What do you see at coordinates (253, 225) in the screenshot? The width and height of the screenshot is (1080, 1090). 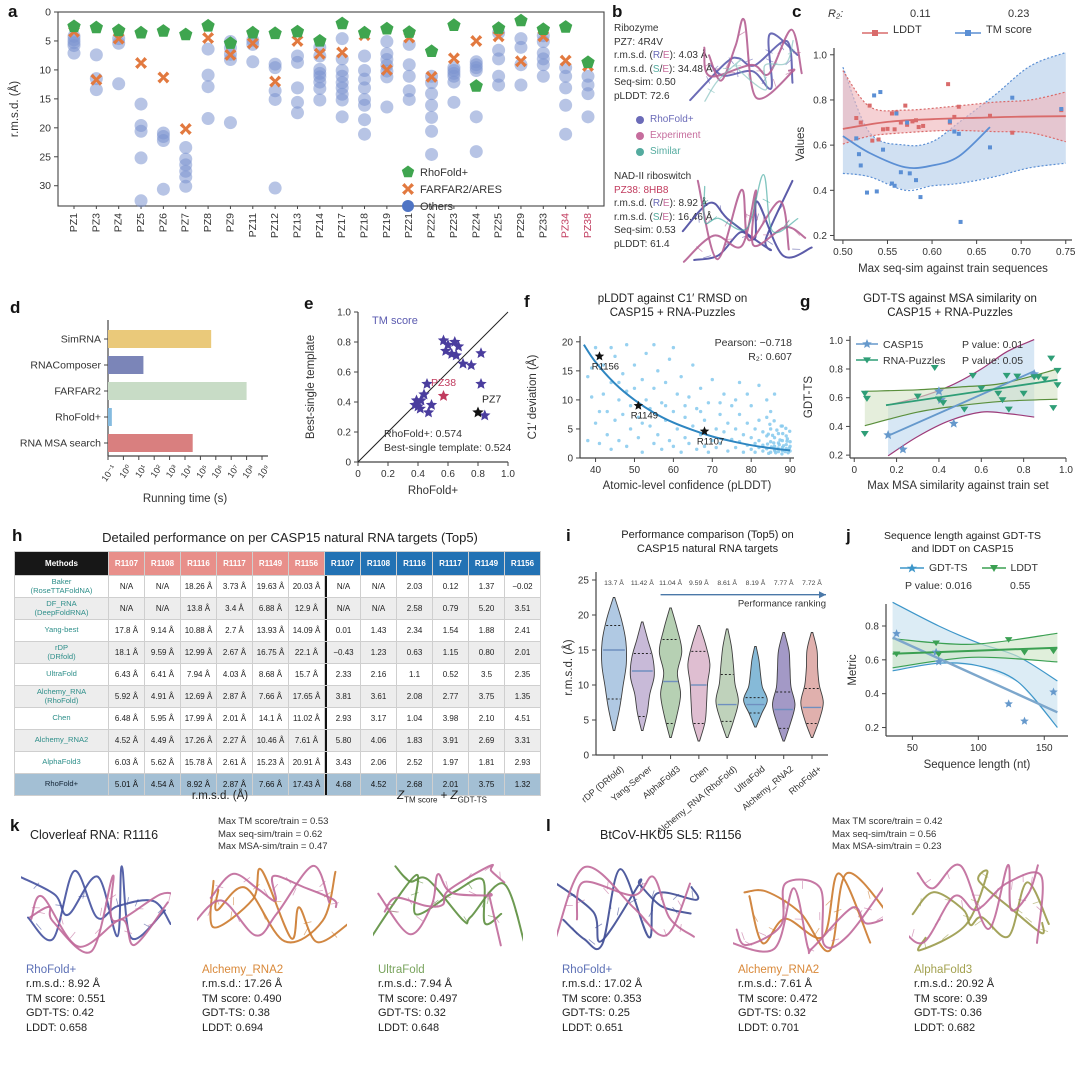 I see `svg-text: PZ11` at bounding box center [253, 225].